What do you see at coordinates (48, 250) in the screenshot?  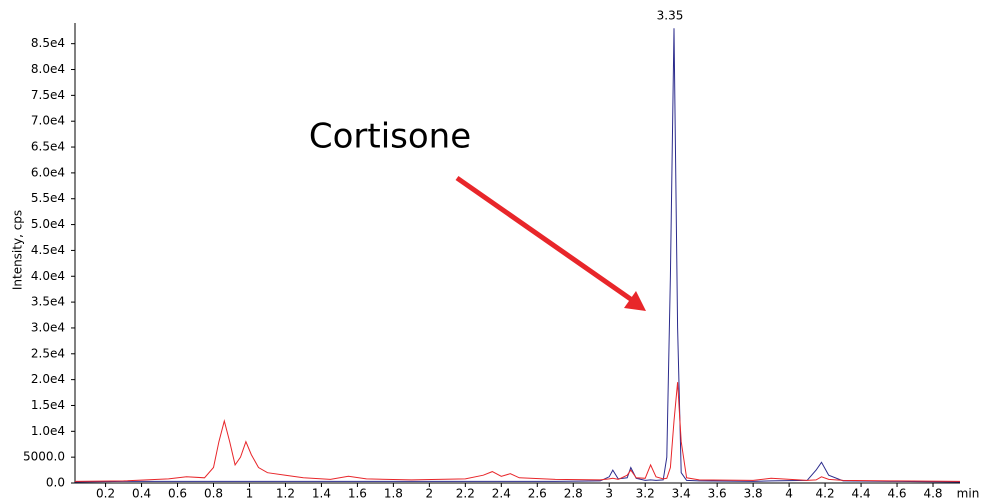 I see `y-tick-label: 4.5e4` at bounding box center [48, 250].